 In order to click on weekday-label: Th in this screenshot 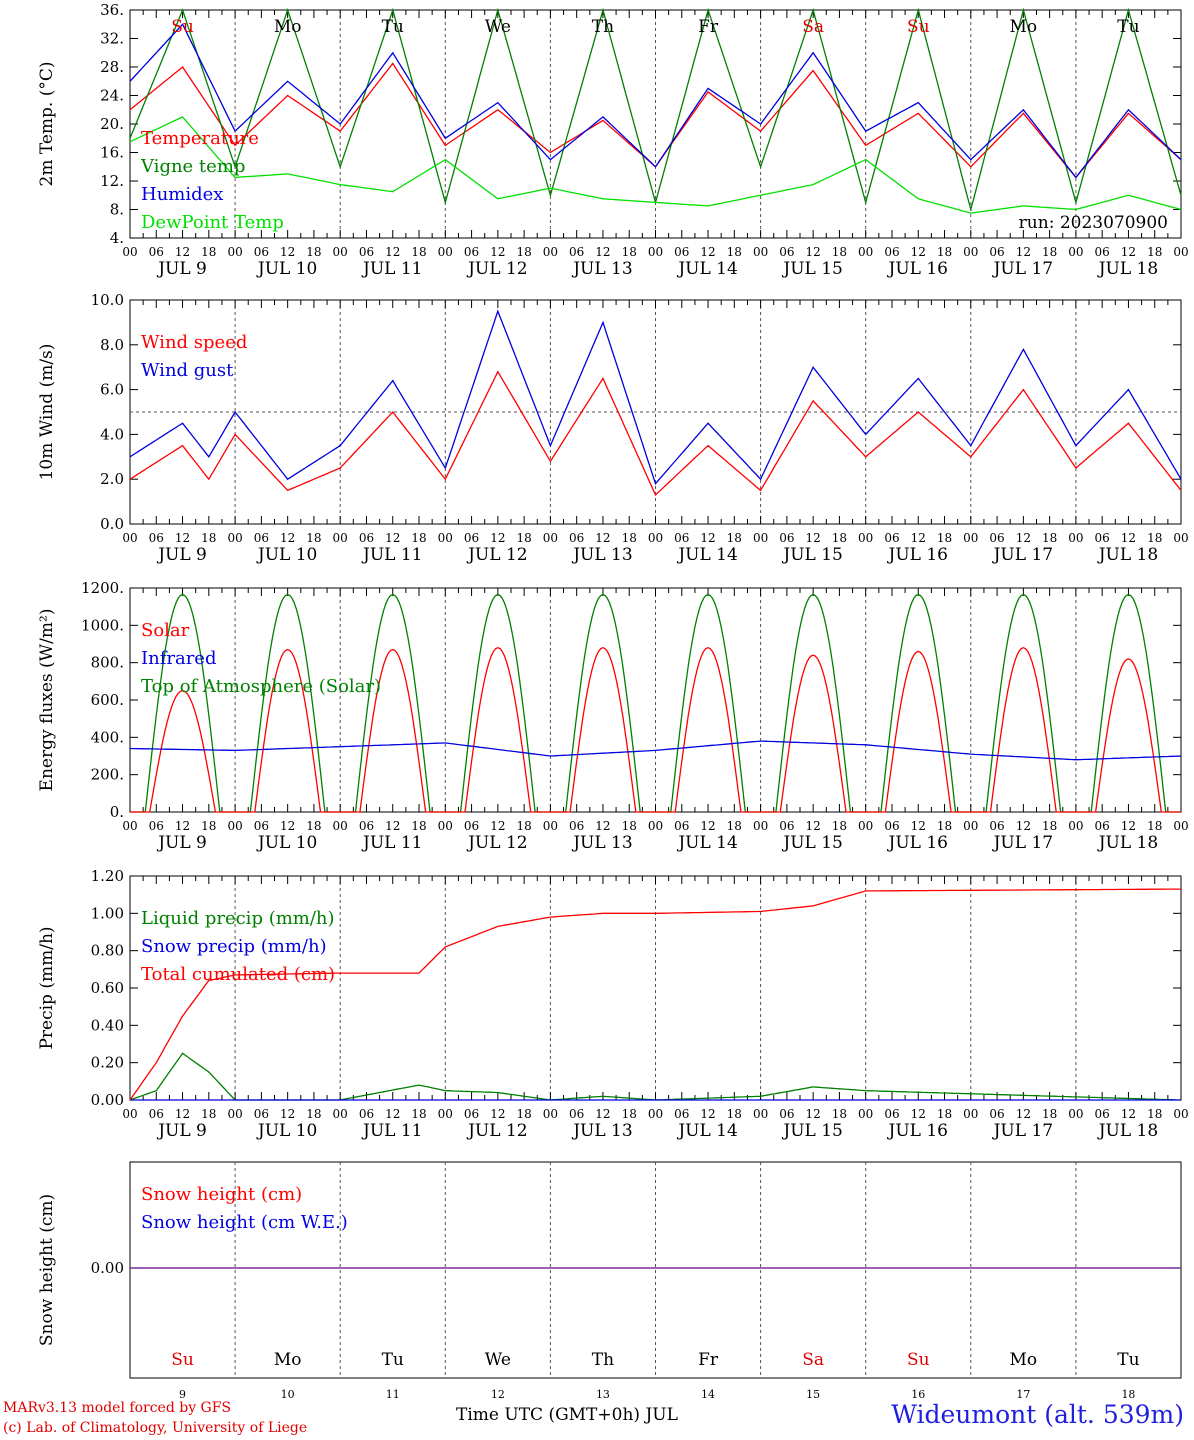, I will do `click(603, 1360)`.